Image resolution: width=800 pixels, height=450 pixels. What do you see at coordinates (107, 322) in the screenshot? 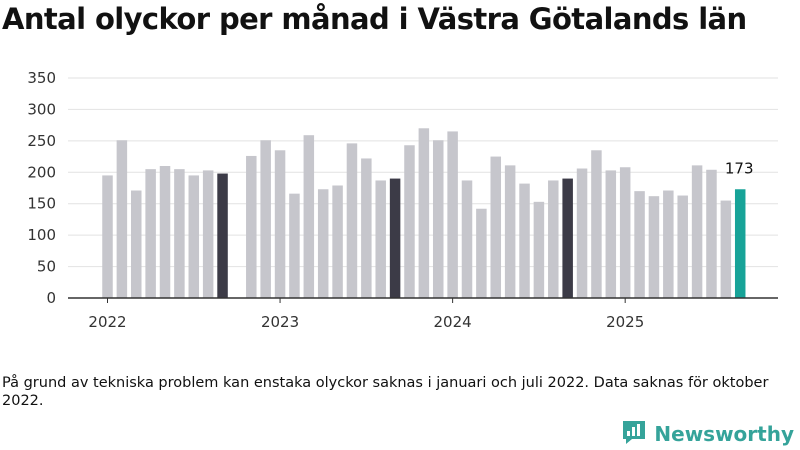
I see `x-tick-label: 2022` at bounding box center [107, 322].